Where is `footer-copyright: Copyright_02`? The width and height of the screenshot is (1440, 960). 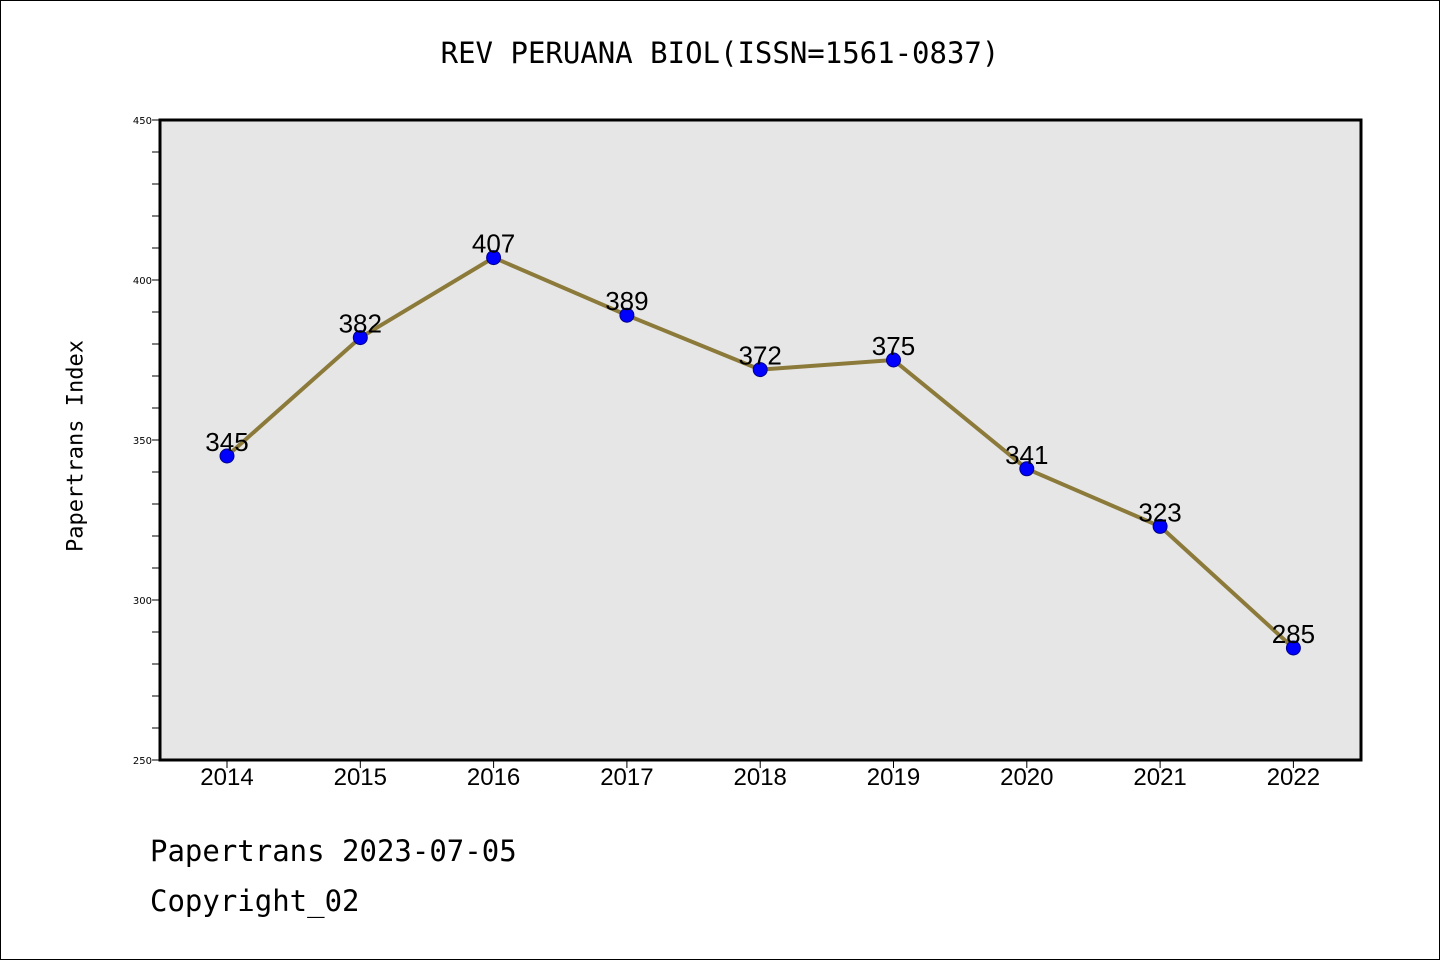
footer-copyright: Copyright_02 is located at coordinates (255, 901).